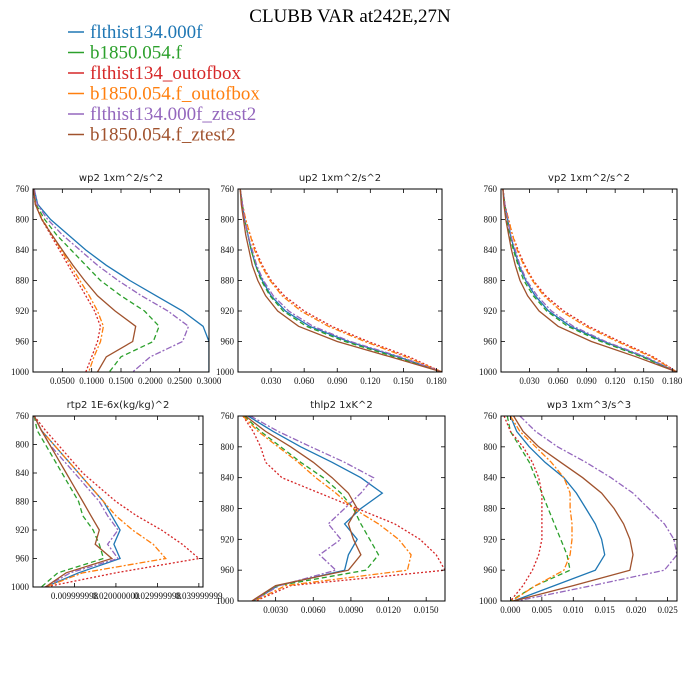  Describe the element at coordinates (165, 73) in the screenshot. I see `legend-label-2: flthist134_outofbox` at that location.